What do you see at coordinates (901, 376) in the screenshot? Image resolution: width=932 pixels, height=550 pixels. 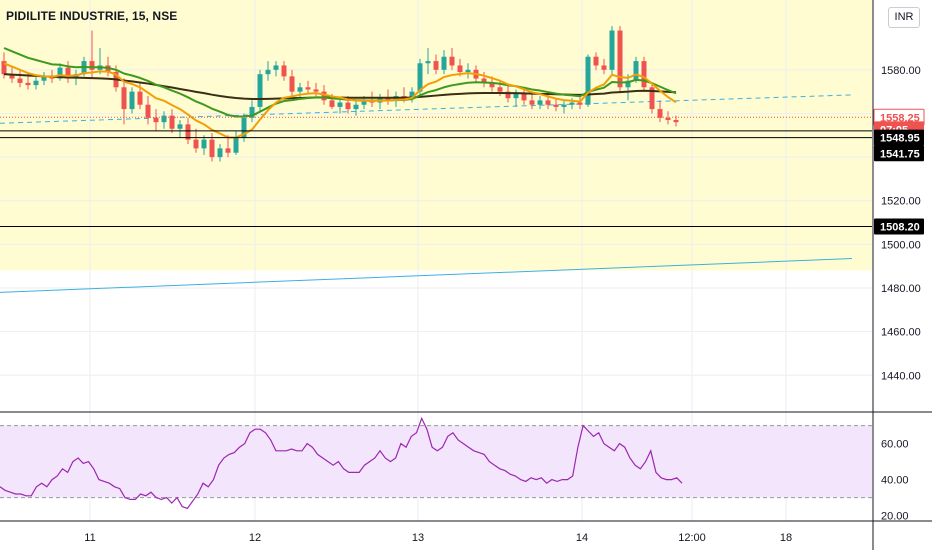 I see `price-tick-label: 1440.00` at bounding box center [901, 376].